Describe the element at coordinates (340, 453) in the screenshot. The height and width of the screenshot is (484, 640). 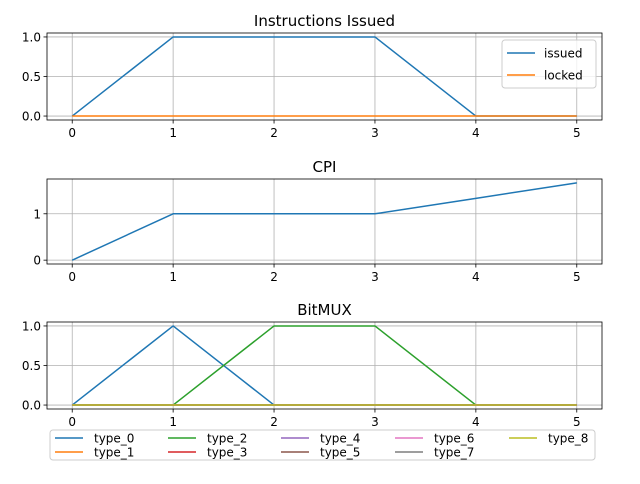
I see `legend-label-type_5: type_5` at that location.